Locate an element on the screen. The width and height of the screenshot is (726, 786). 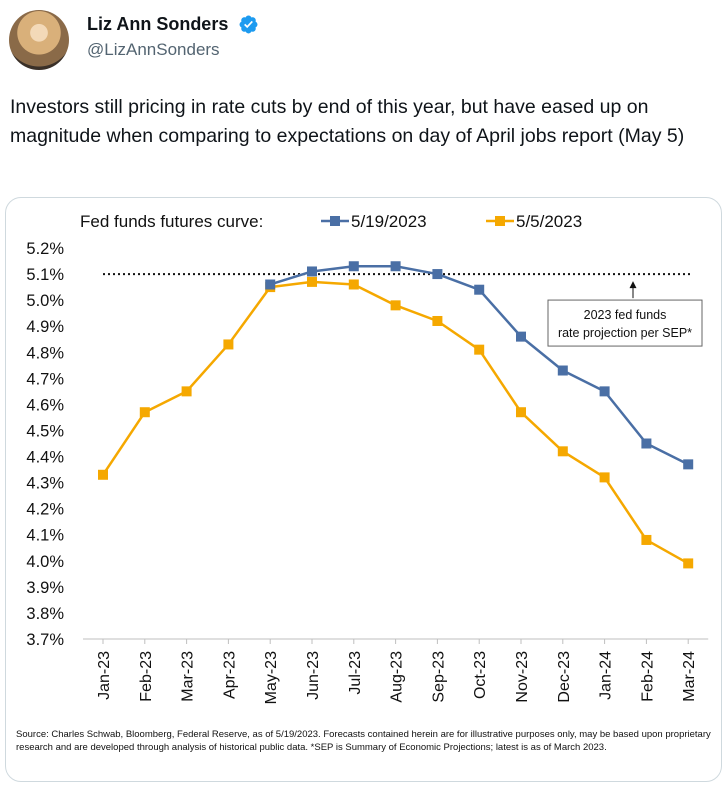
x-tick-label: Sep-23 is located at coordinates (438, 677).